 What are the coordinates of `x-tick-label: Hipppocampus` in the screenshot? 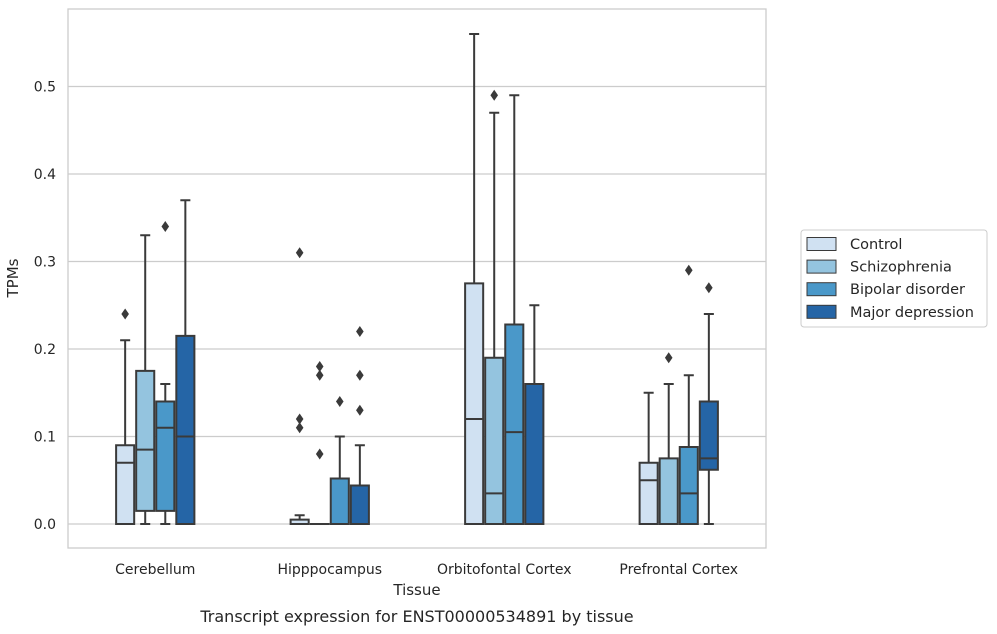 It's located at (329, 570).